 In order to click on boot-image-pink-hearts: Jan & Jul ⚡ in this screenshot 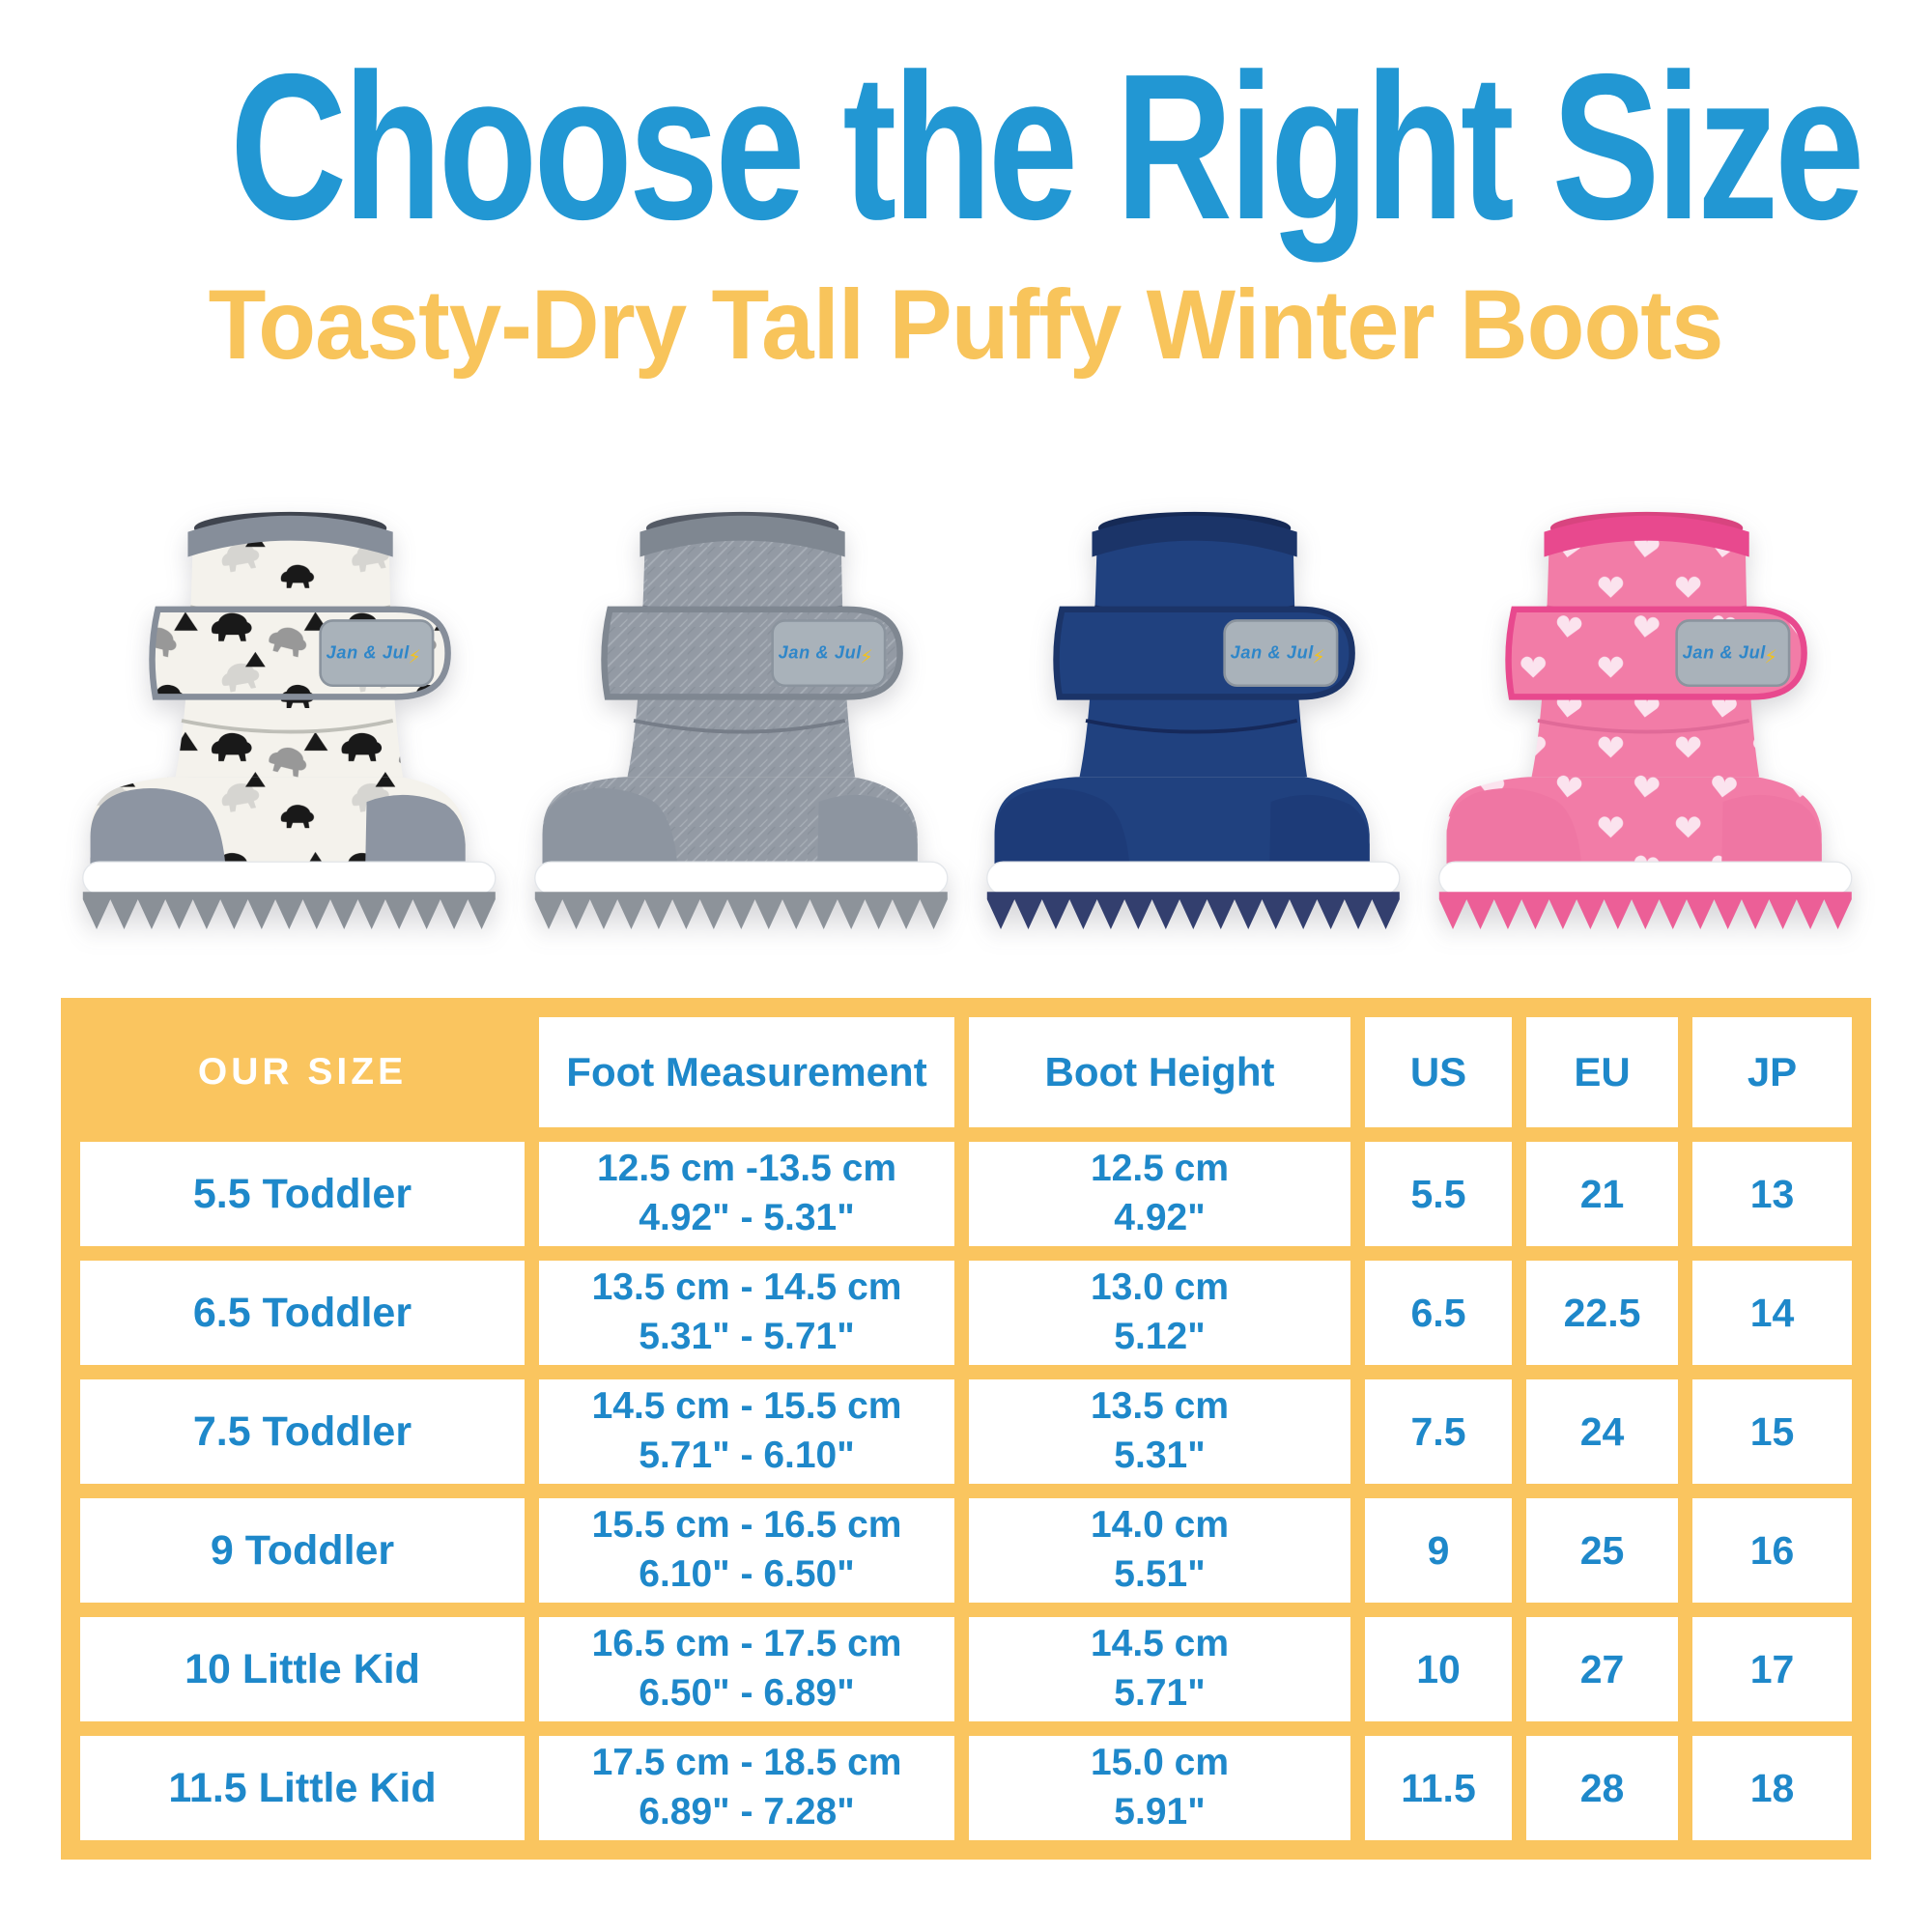, I will do `click(1644, 714)`.